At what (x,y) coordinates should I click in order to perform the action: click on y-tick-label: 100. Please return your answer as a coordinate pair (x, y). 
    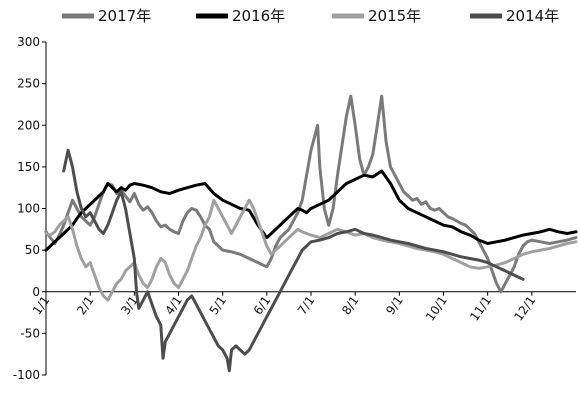
    Looking at the image, I should click on (28, 209).